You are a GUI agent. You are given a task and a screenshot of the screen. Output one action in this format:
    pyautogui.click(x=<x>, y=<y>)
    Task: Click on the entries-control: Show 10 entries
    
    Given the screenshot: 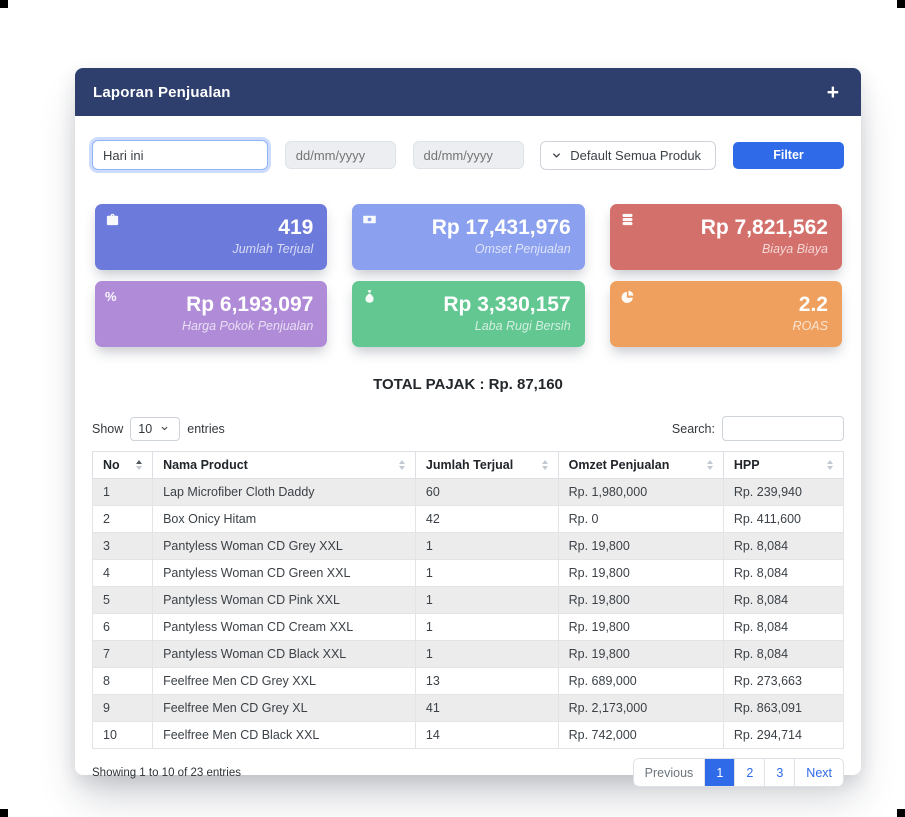 What is the action you would take?
    pyautogui.click(x=158, y=428)
    